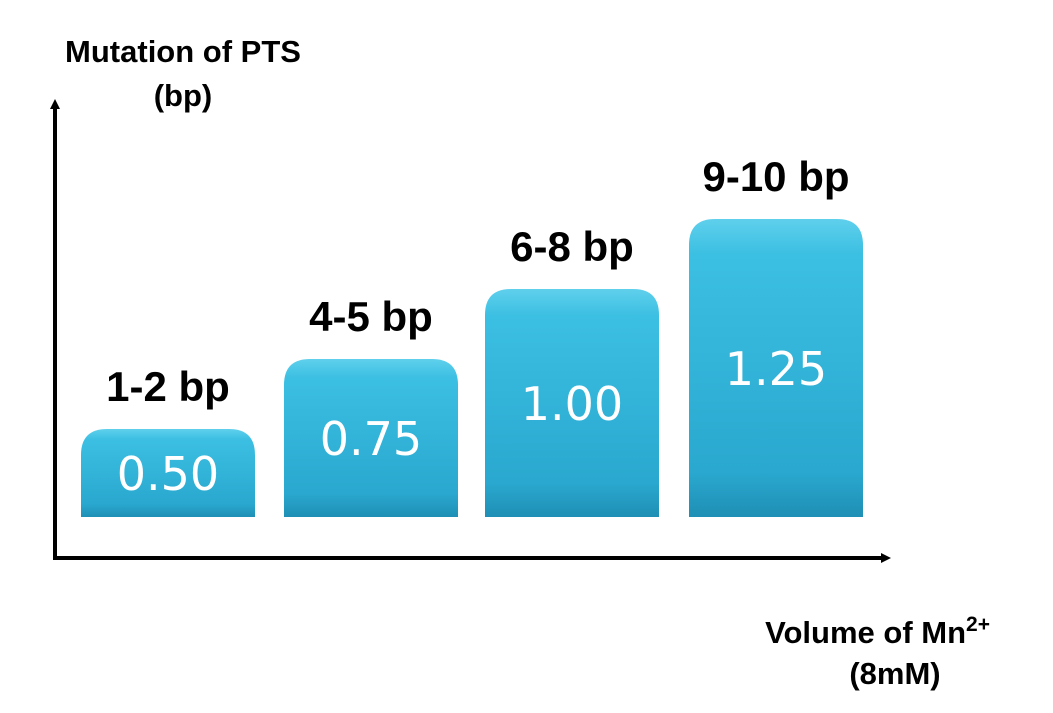  What do you see at coordinates (371, 316) in the screenshot?
I see `bar-category-label: 4-5 bp` at bounding box center [371, 316].